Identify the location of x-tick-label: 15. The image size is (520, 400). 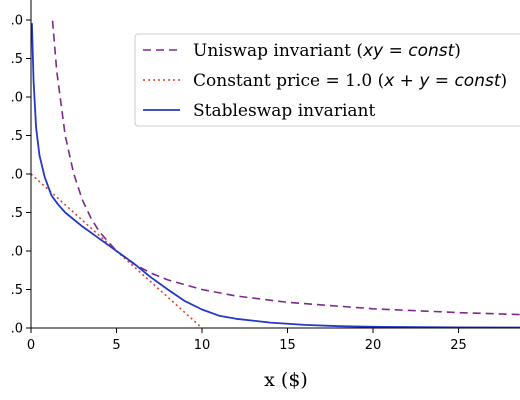
(287, 345).